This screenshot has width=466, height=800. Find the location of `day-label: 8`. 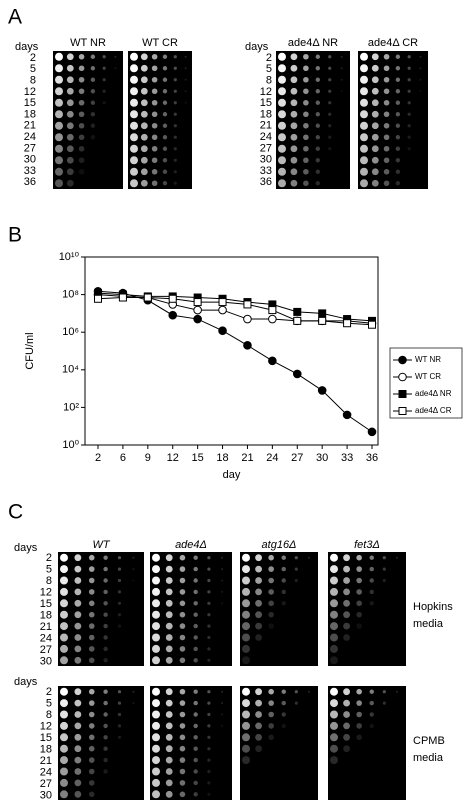

day-label: 8 is located at coordinates (49, 715).